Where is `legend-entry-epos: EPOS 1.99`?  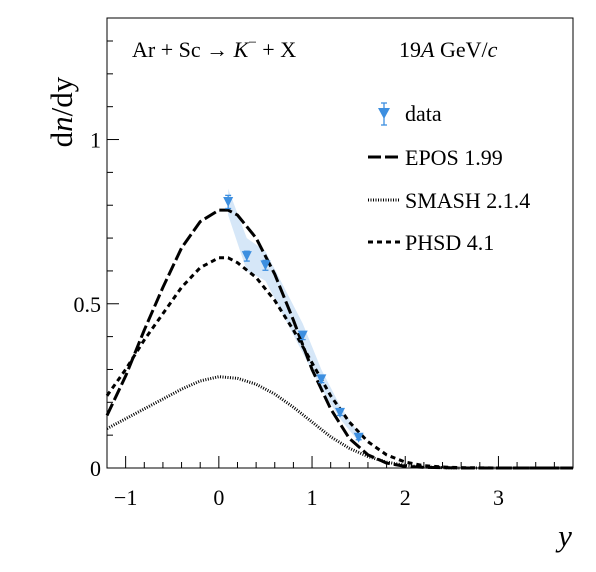 legend-entry-epos: EPOS 1.99 is located at coordinates (435, 157).